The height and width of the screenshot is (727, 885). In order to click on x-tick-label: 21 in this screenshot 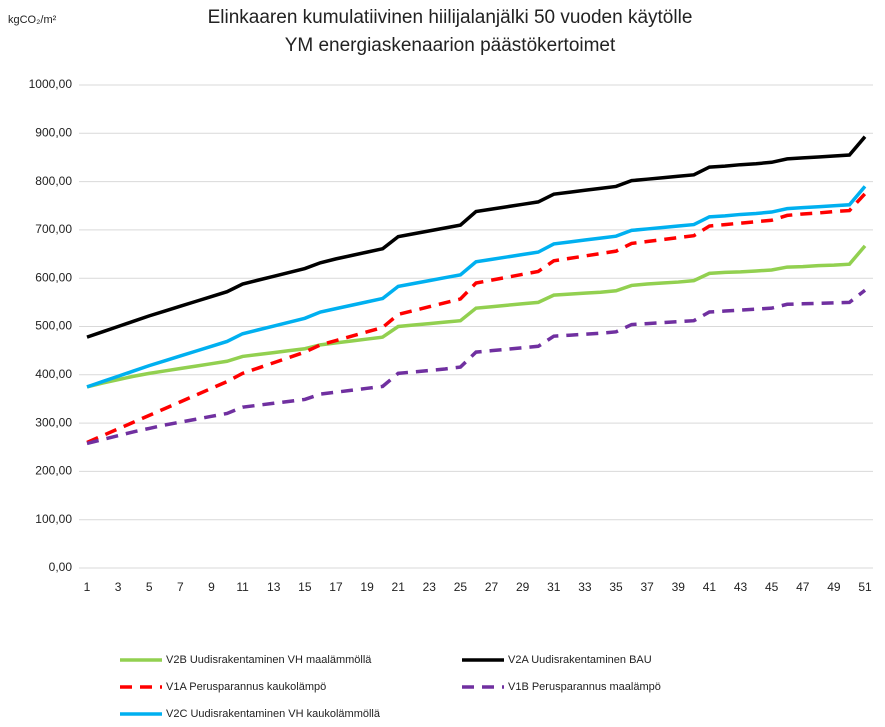, I will do `click(399, 587)`.